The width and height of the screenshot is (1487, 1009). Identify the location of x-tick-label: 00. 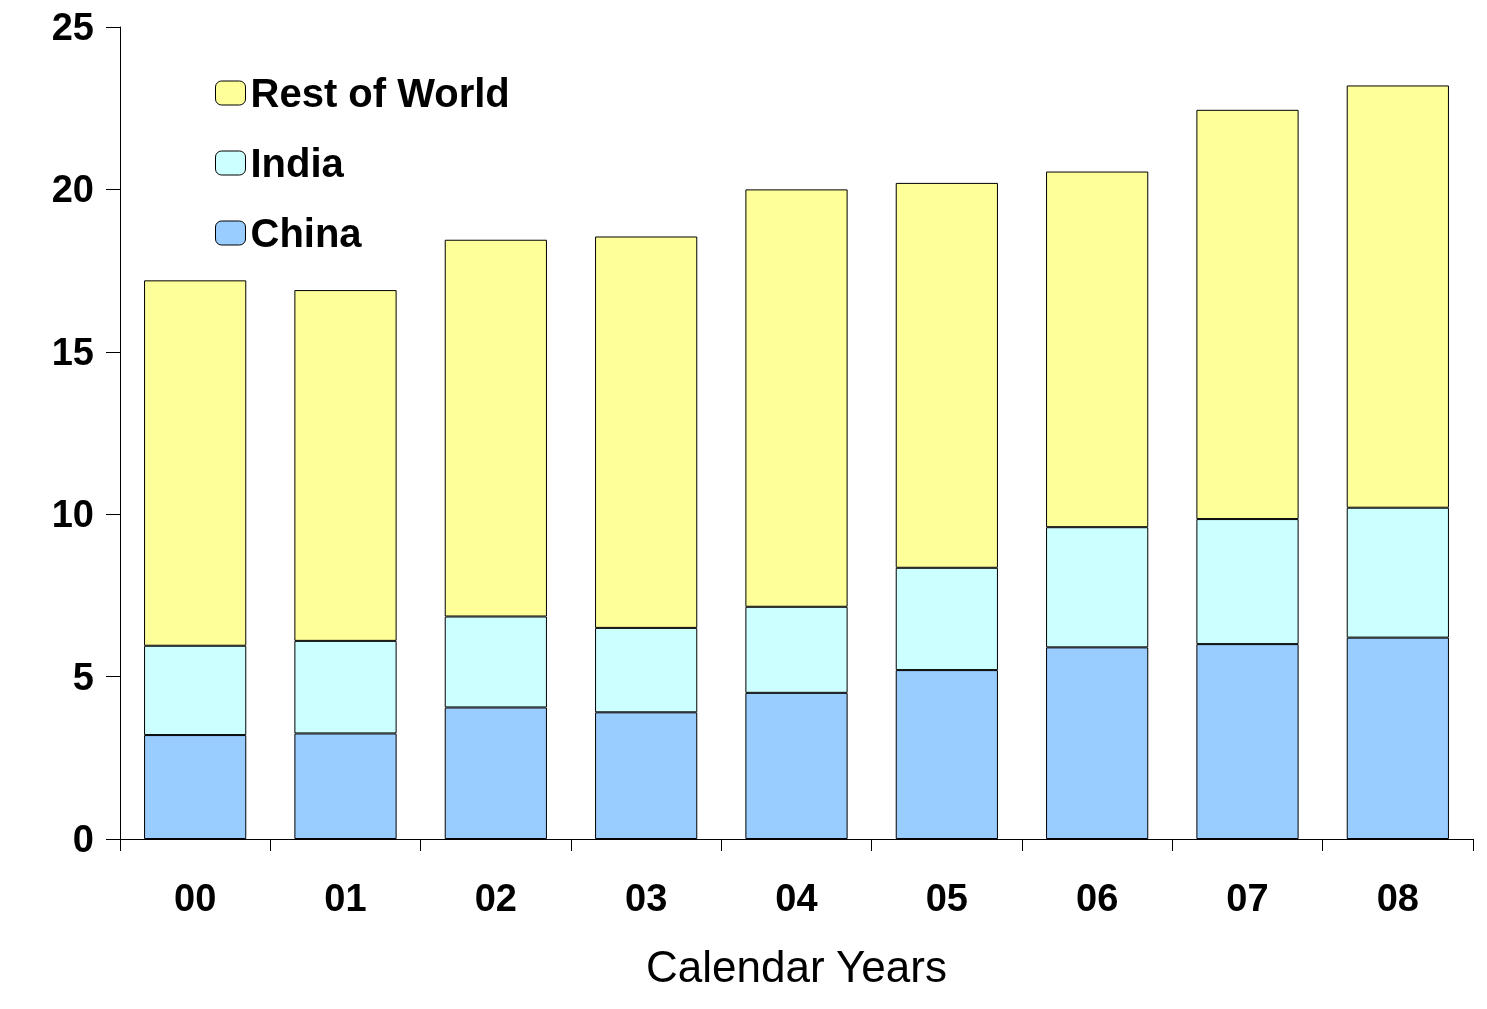
(195, 898).